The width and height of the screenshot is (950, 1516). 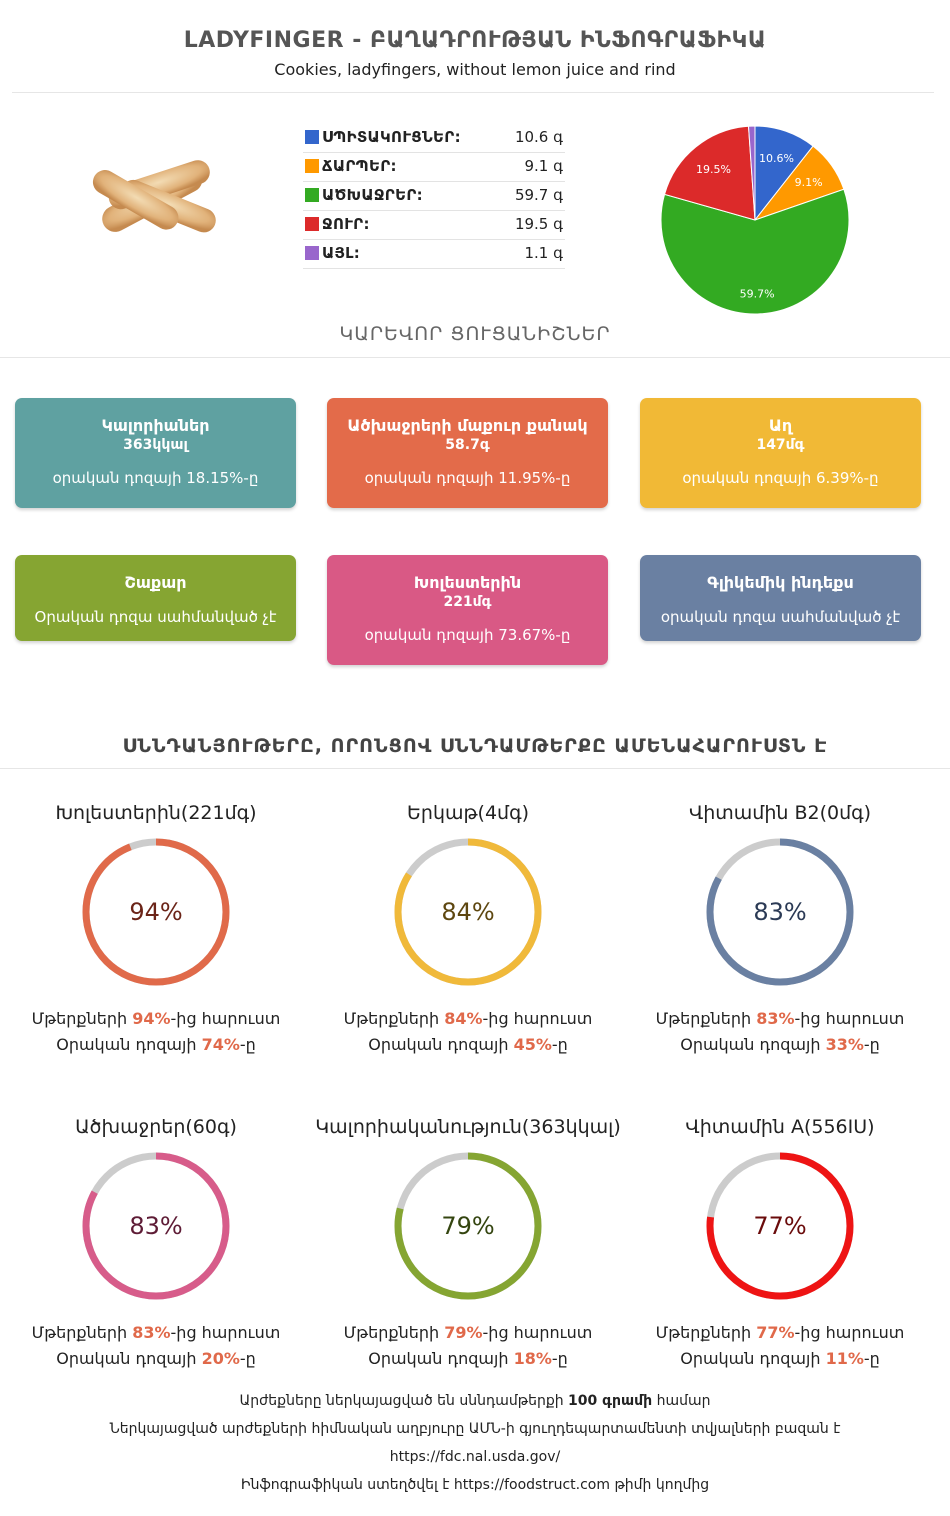 I want to click on rank-line: Մթերքների 77%-ից հարուստ, so click(x=780, y=1333).